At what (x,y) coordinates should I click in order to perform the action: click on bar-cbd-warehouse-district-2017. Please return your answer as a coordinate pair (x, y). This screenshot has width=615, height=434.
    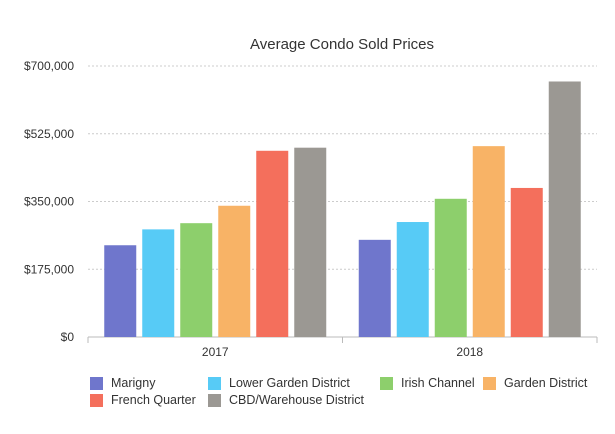
    Looking at the image, I should click on (310, 242).